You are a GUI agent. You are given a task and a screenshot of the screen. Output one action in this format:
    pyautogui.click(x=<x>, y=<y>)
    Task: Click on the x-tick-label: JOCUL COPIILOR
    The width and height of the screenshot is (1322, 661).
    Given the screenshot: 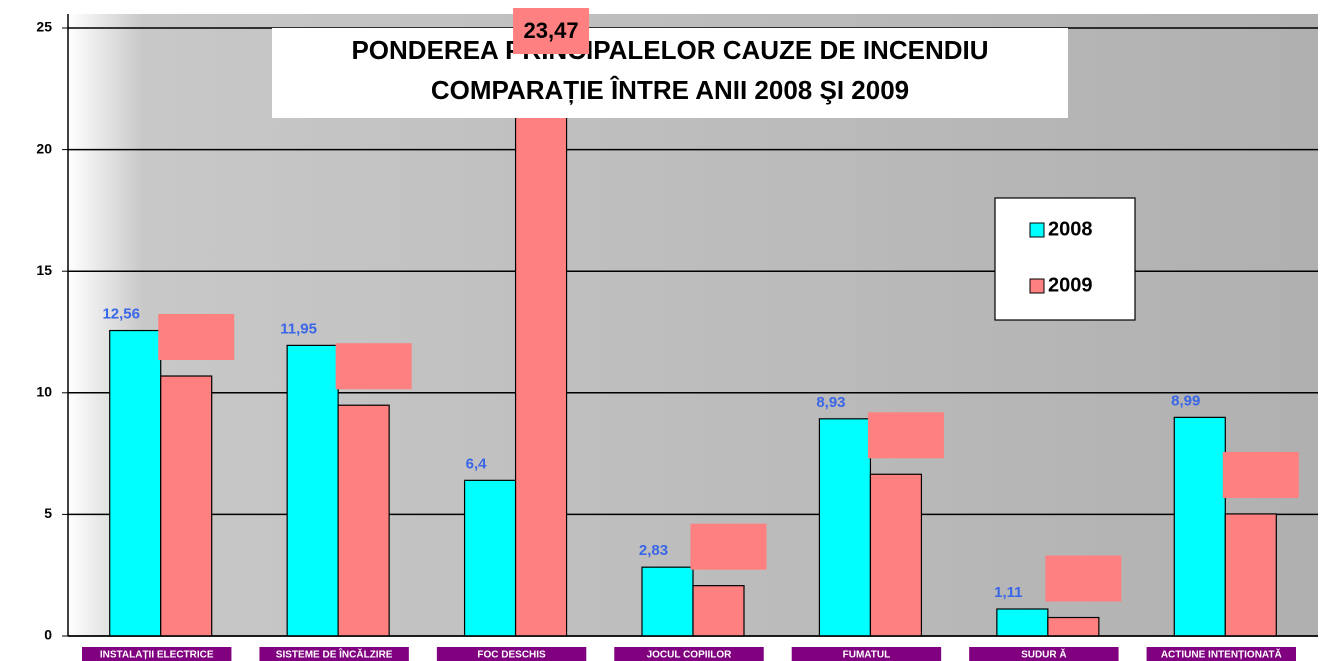 What is the action you would take?
    pyautogui.click(x=690, y=655)
    